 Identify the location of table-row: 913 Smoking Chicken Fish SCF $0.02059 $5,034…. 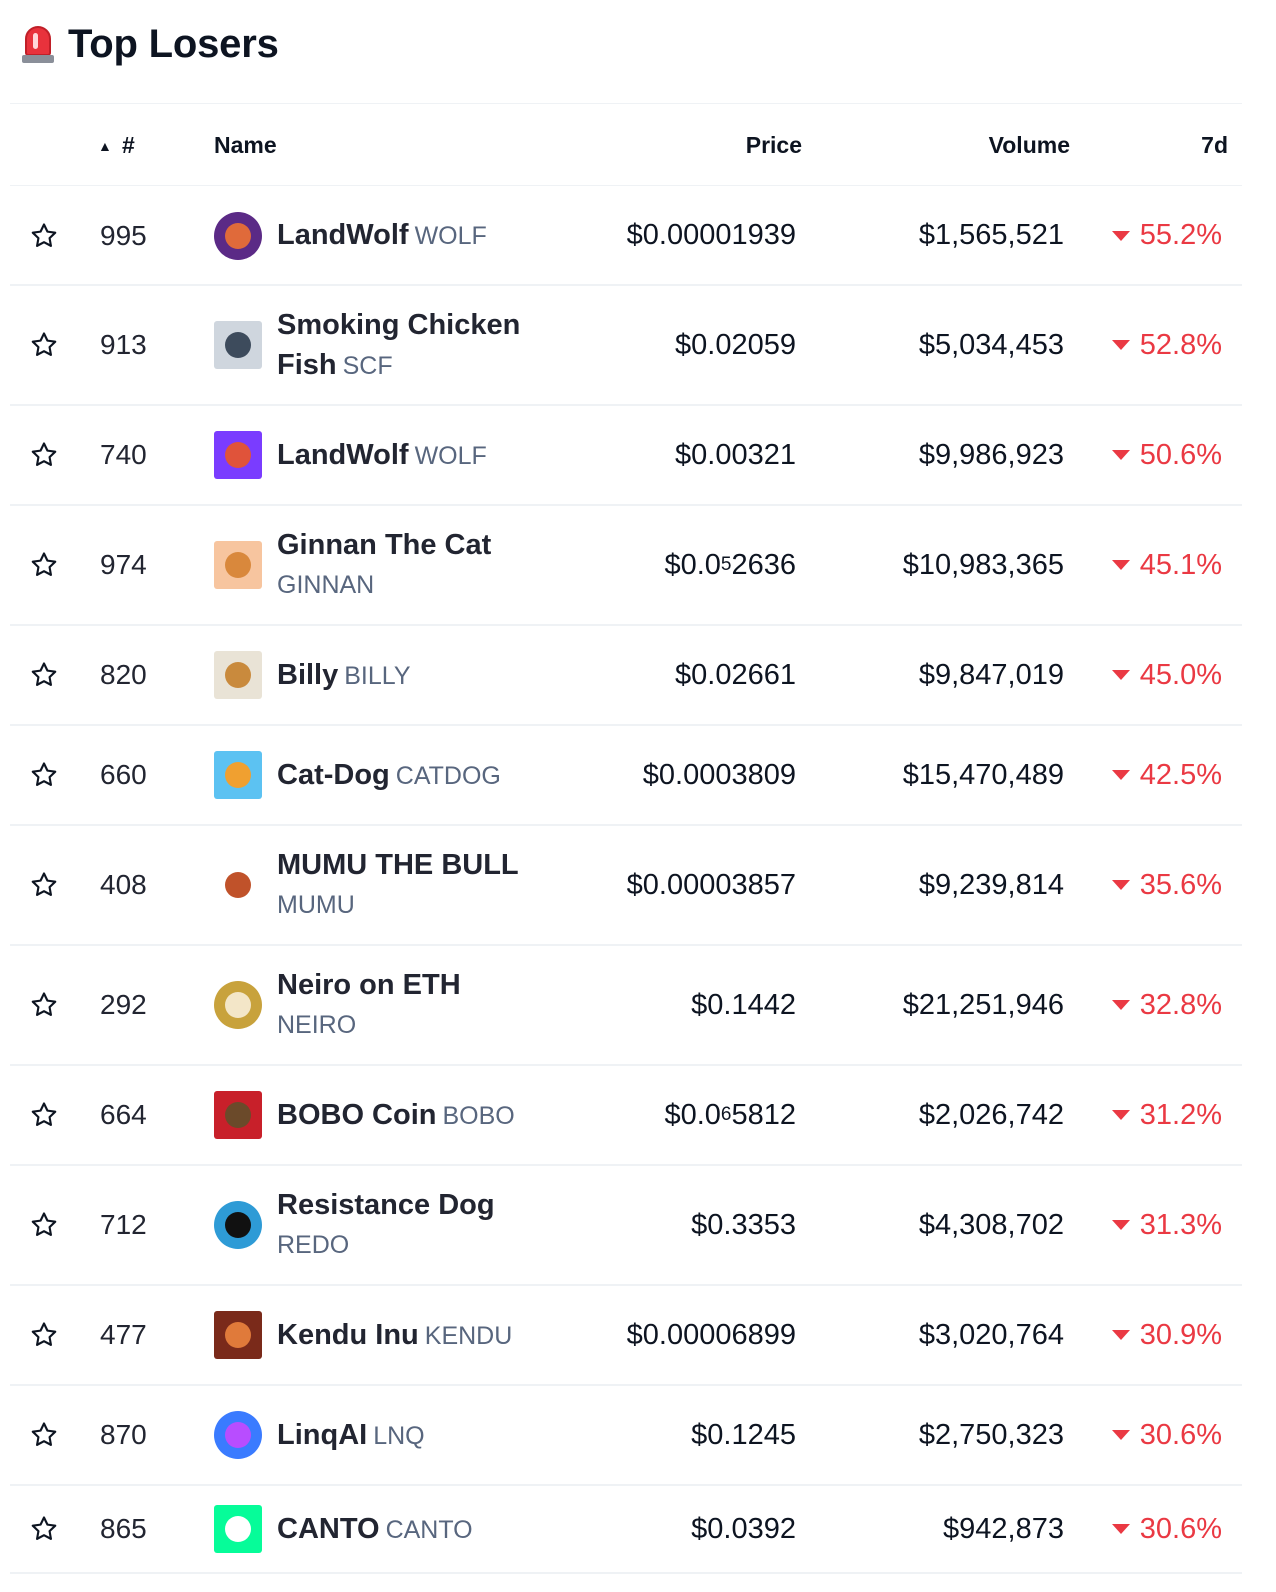
(626, 346).